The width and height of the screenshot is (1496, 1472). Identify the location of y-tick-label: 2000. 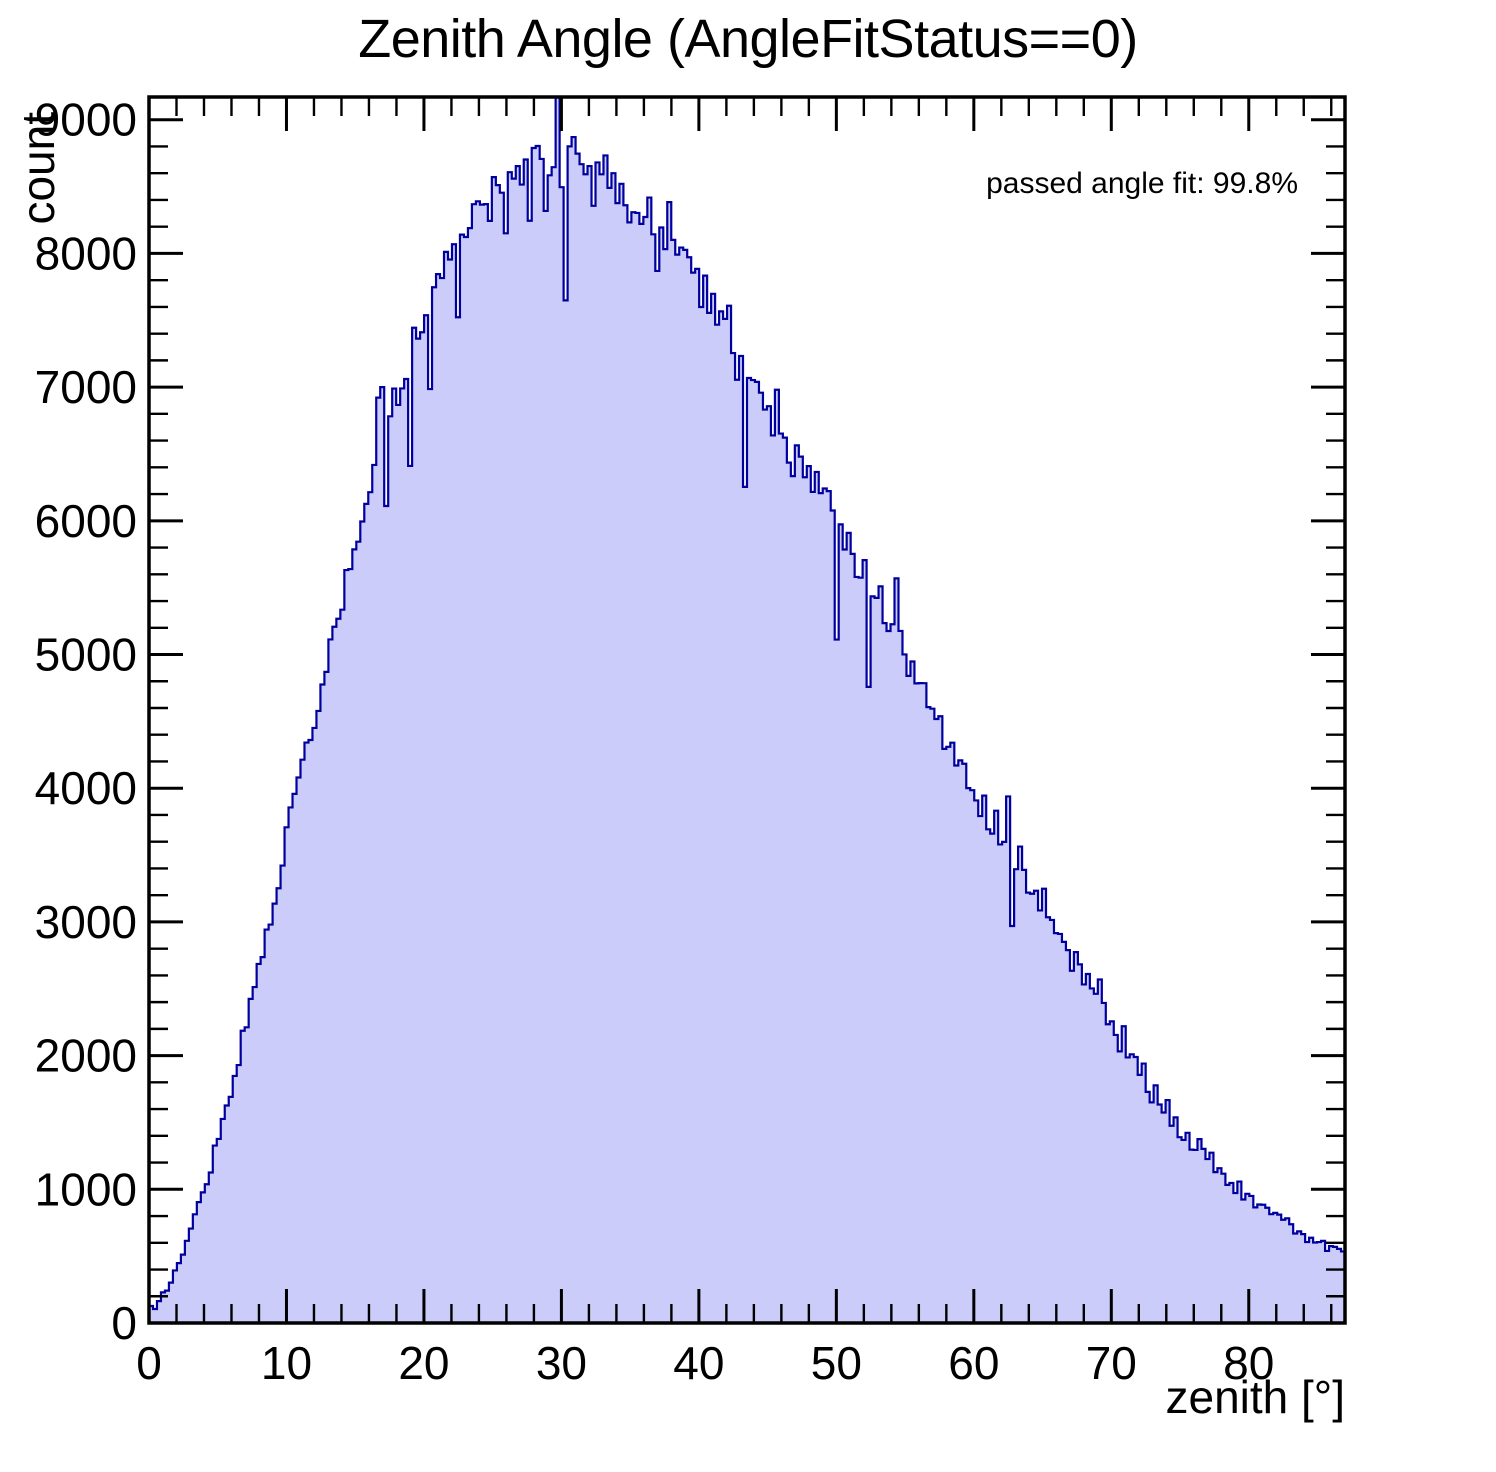
(86, 1056).